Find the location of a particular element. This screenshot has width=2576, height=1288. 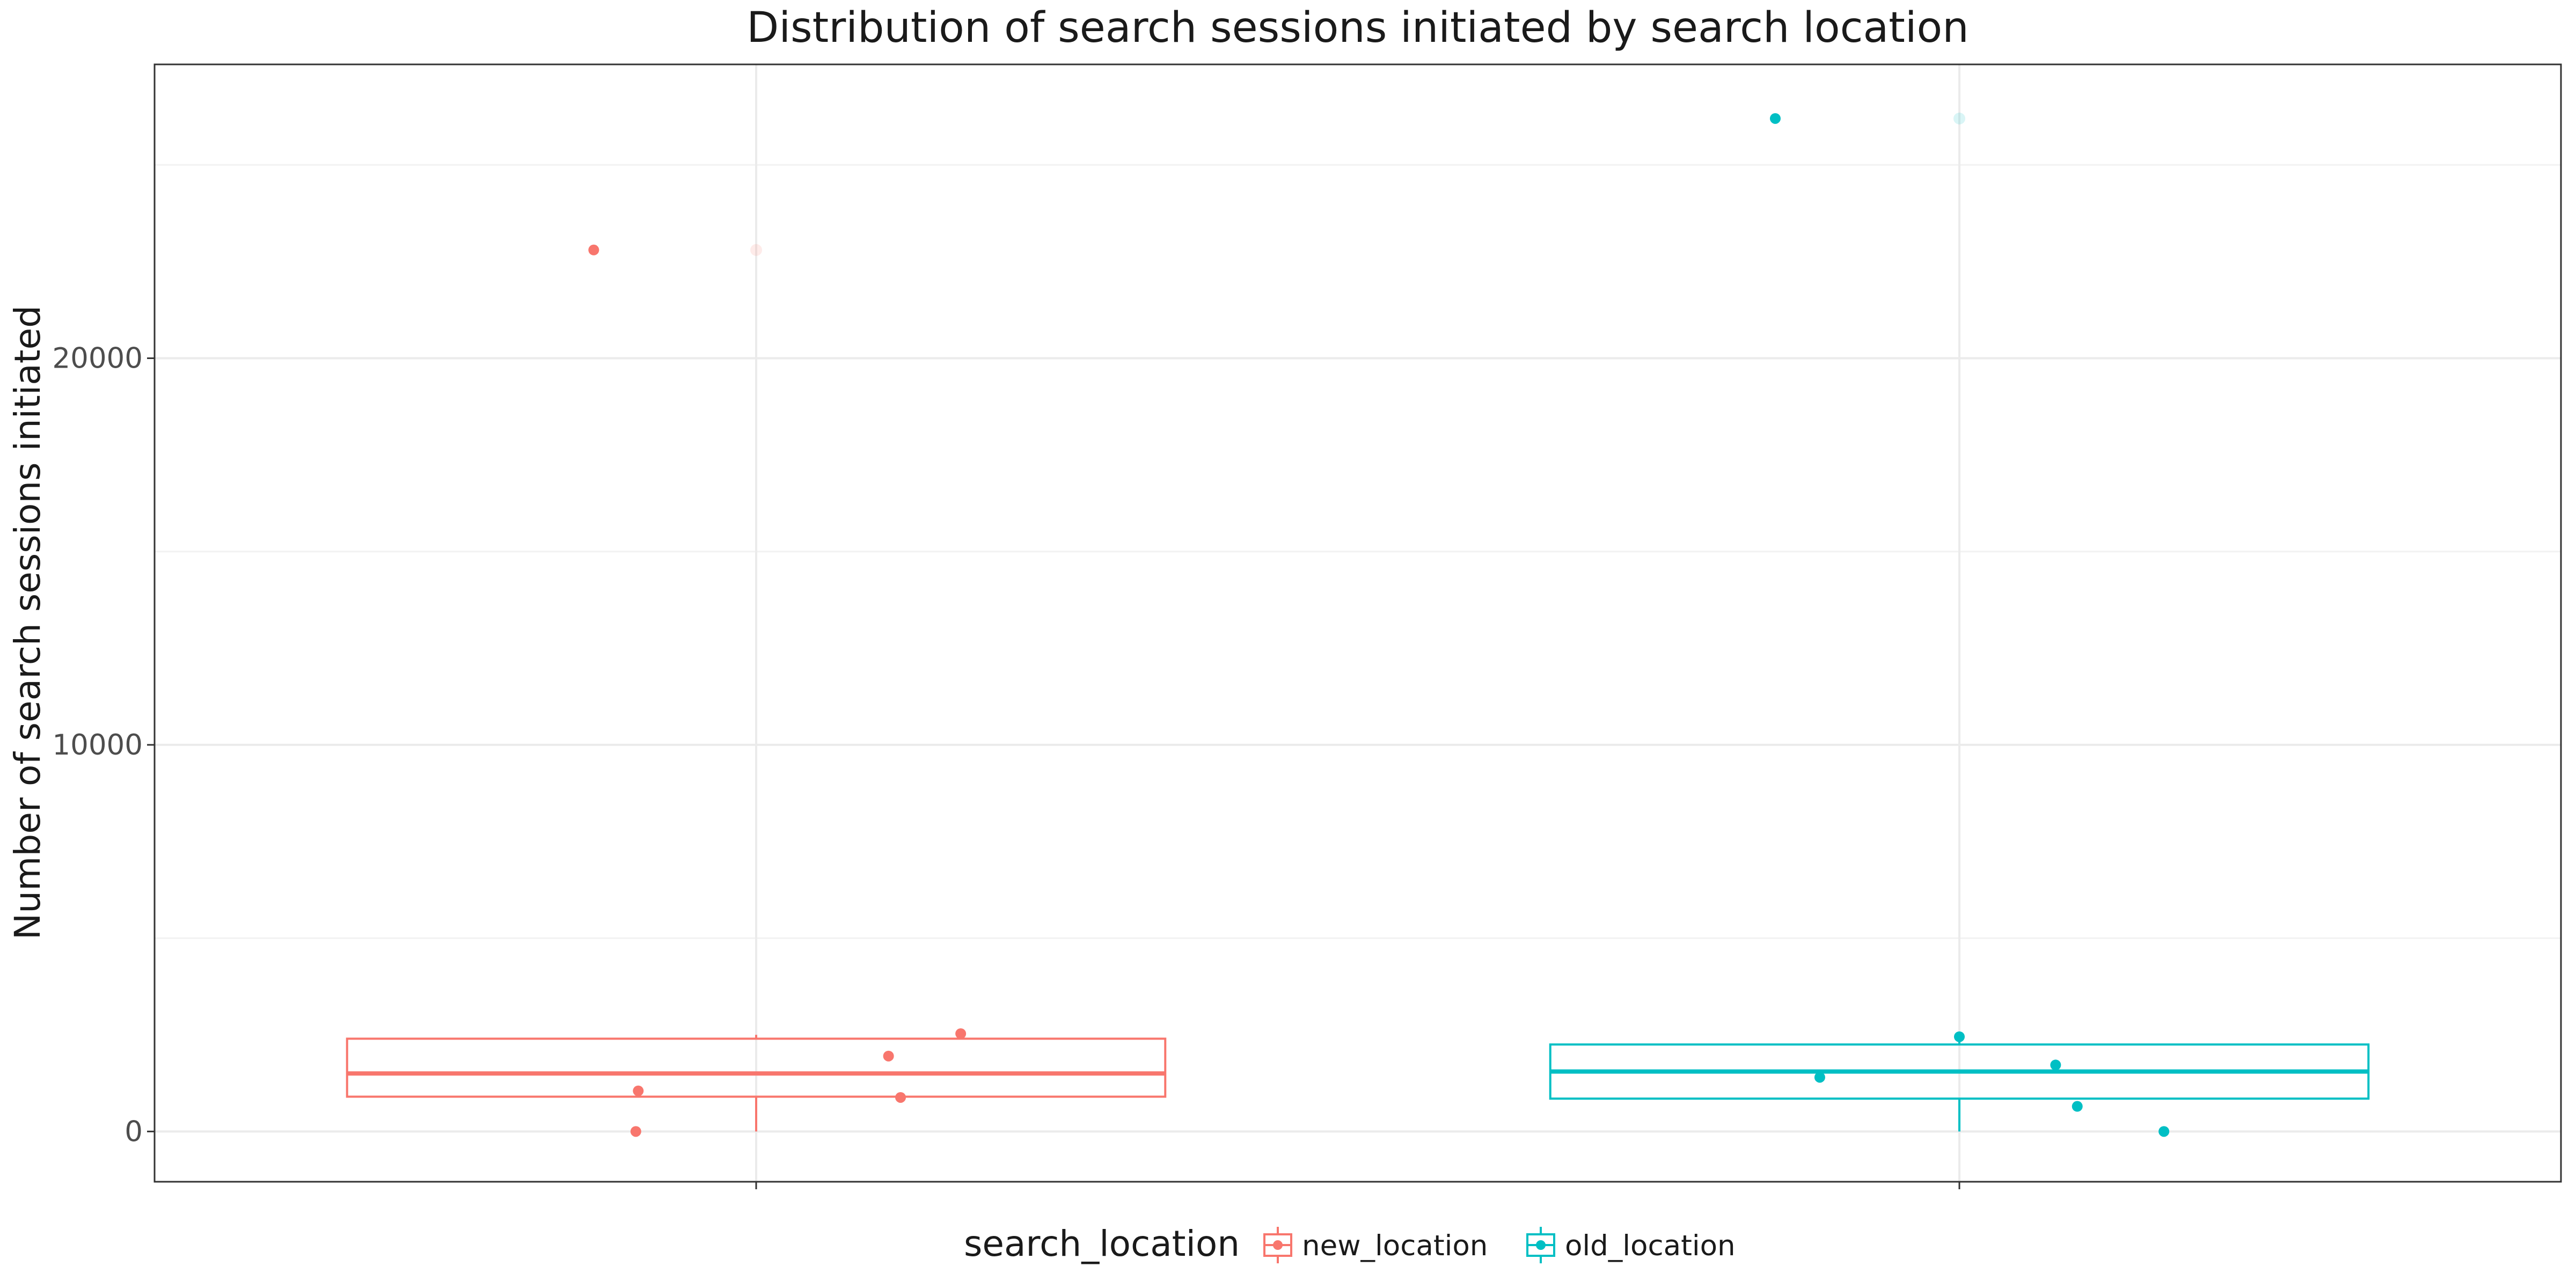

legend-keys: new_location old_location is located at coordinates (1499, 1245).